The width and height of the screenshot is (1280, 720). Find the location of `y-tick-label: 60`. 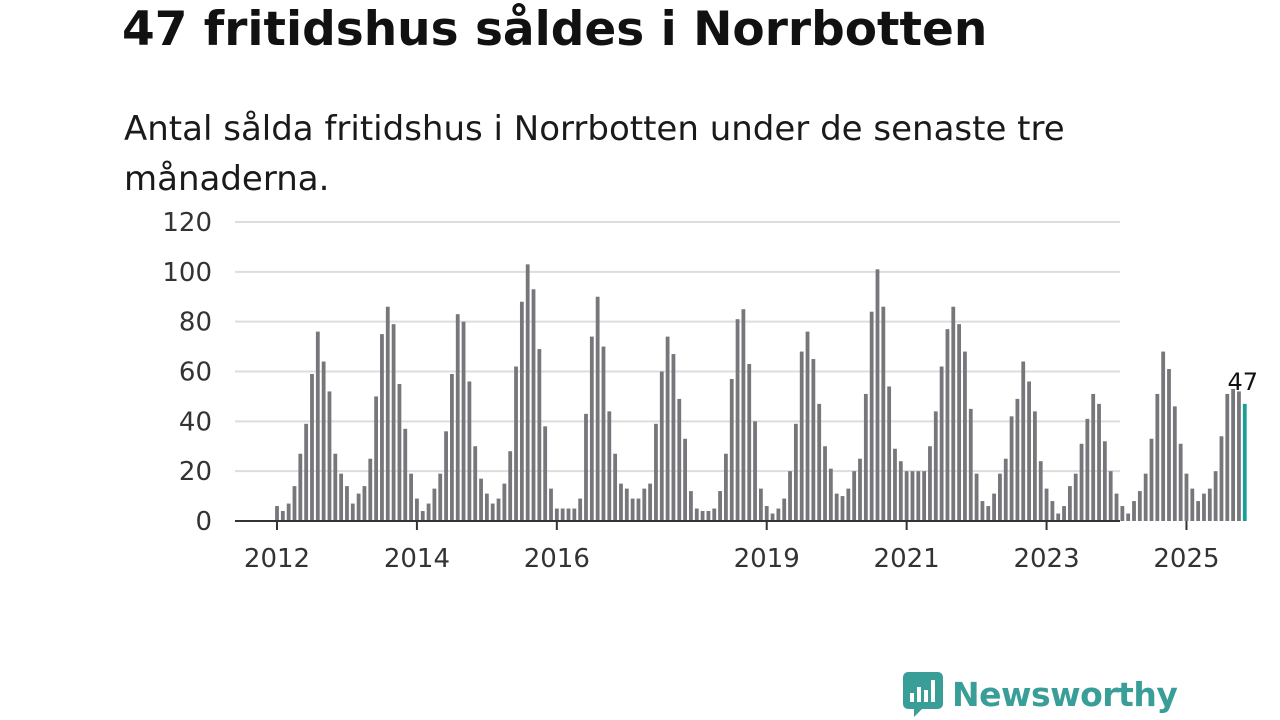

y-tick-label: 60 is located at coordinates (195, 373).